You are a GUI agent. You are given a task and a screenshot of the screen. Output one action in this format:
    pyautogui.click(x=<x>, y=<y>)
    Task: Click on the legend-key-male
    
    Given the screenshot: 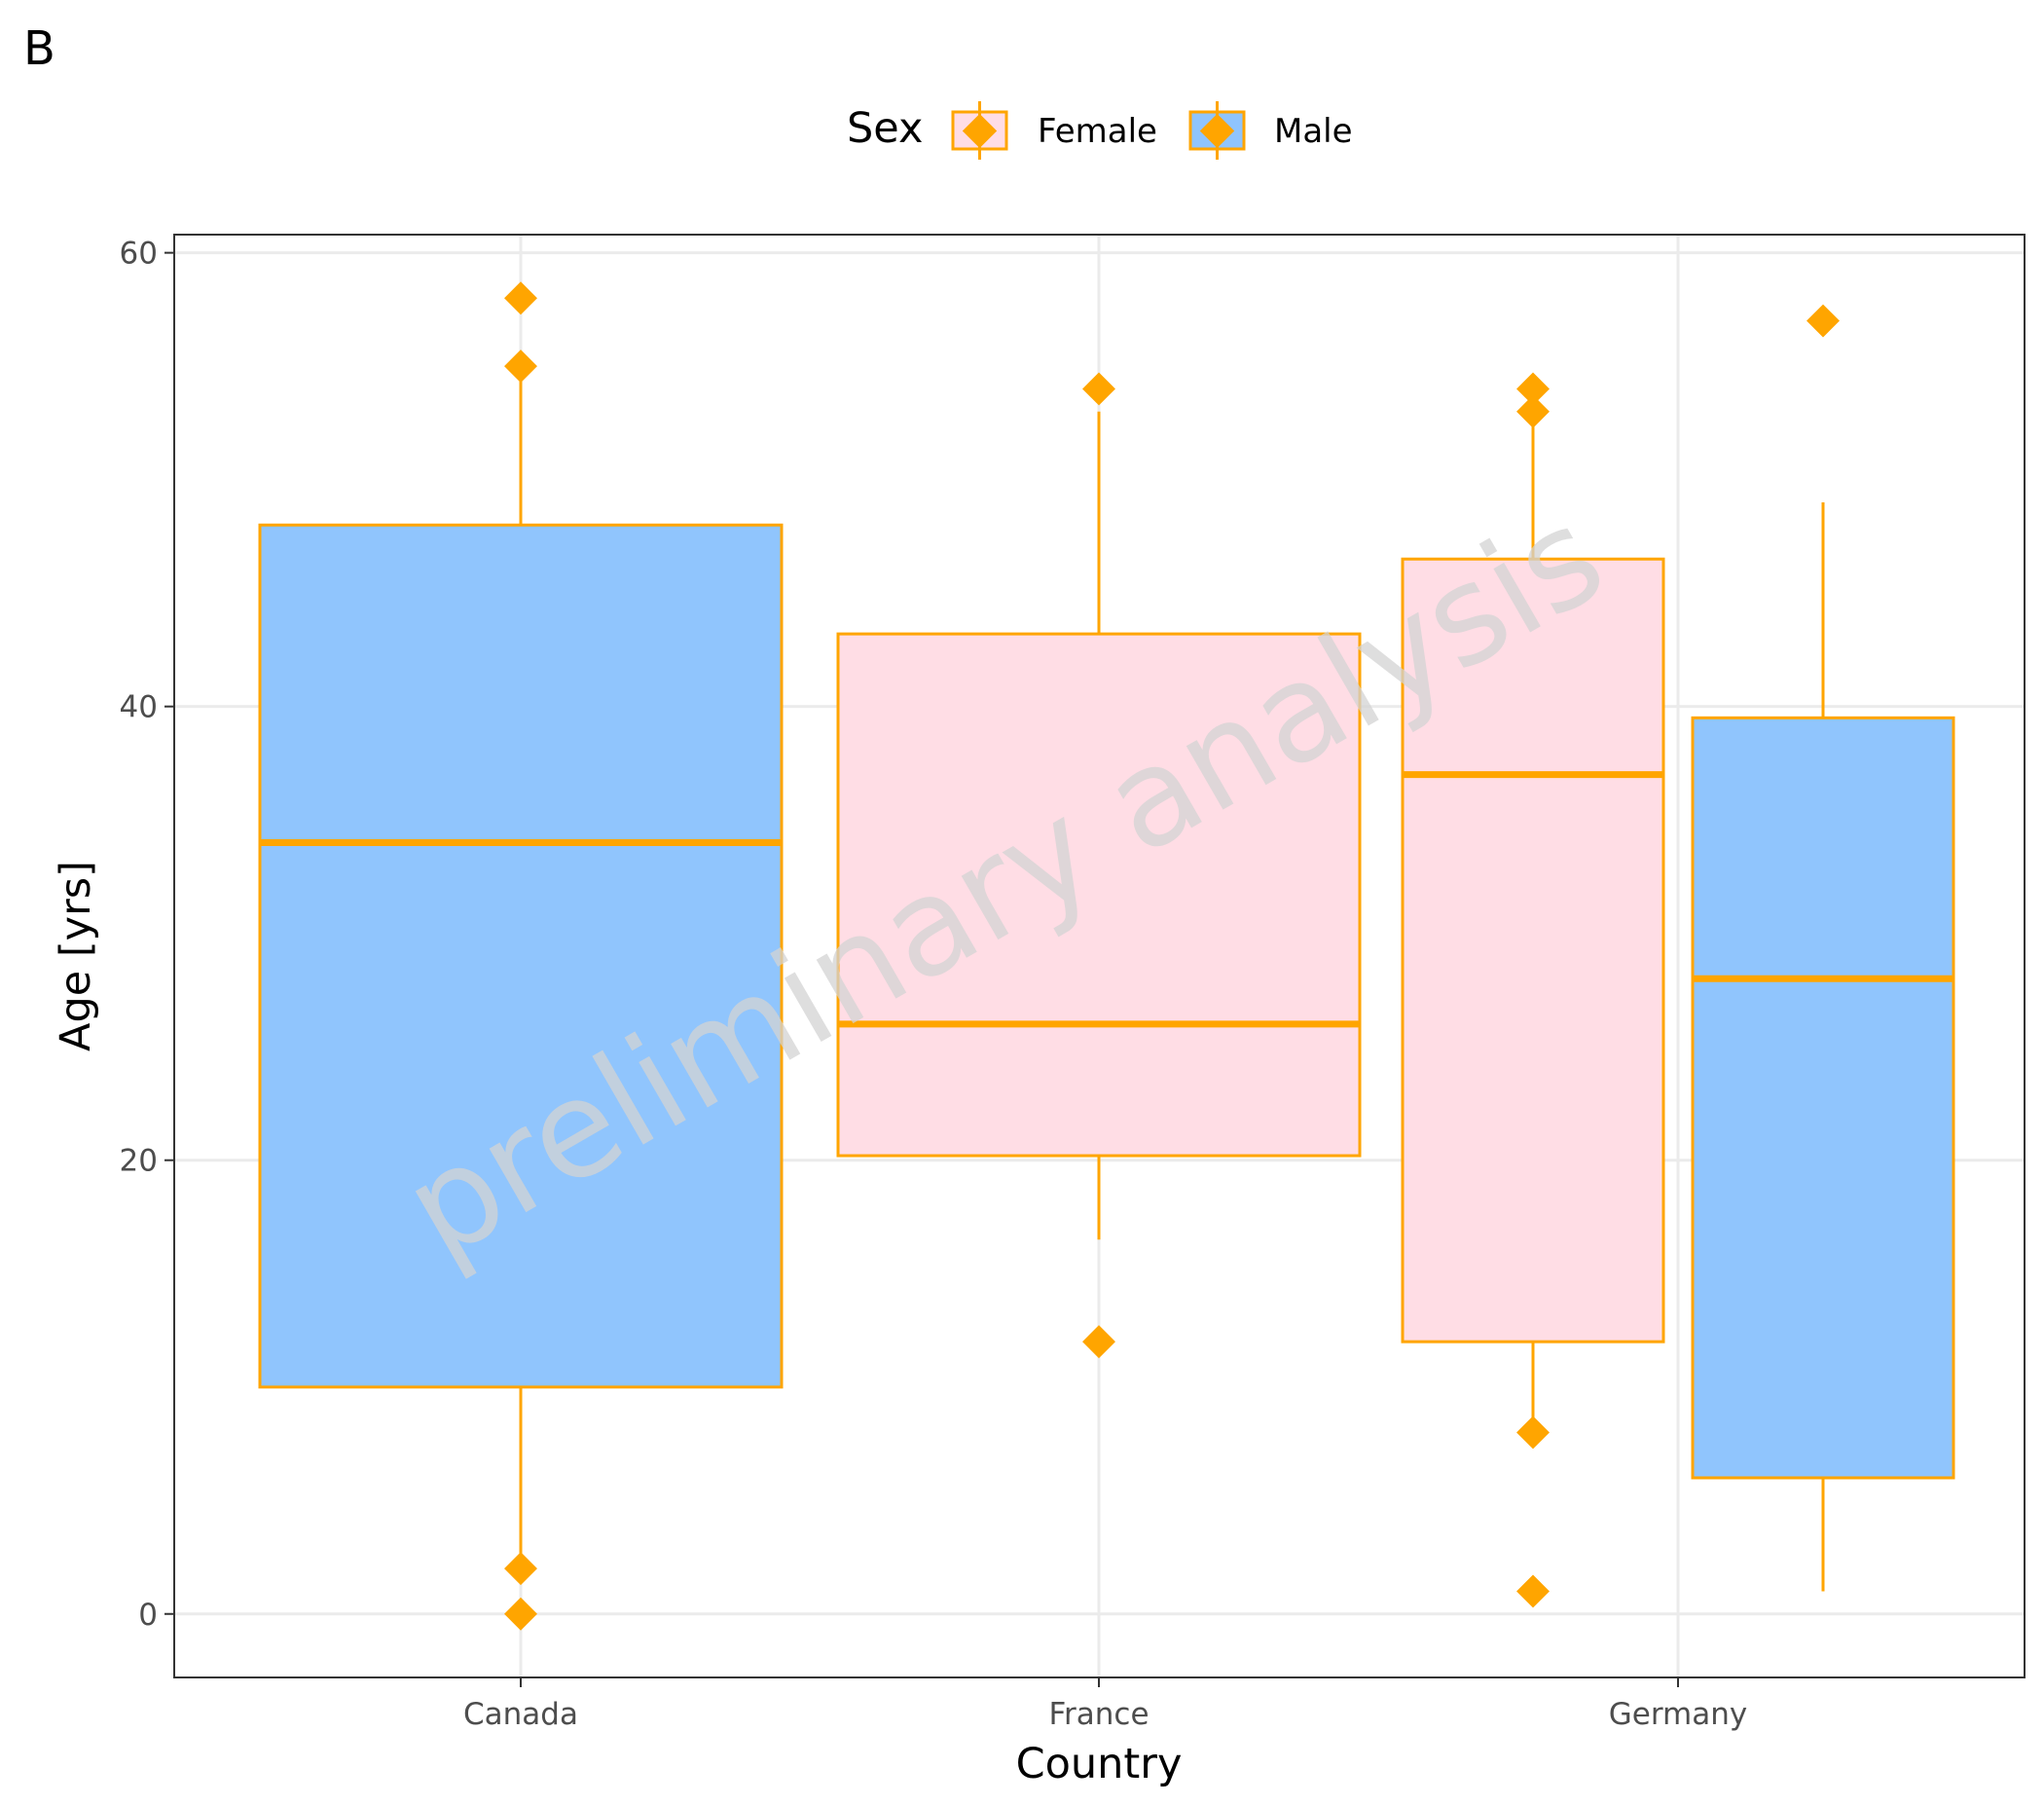 What is the action you would take?
    pyautogui.click(x=1217, y=130)
    